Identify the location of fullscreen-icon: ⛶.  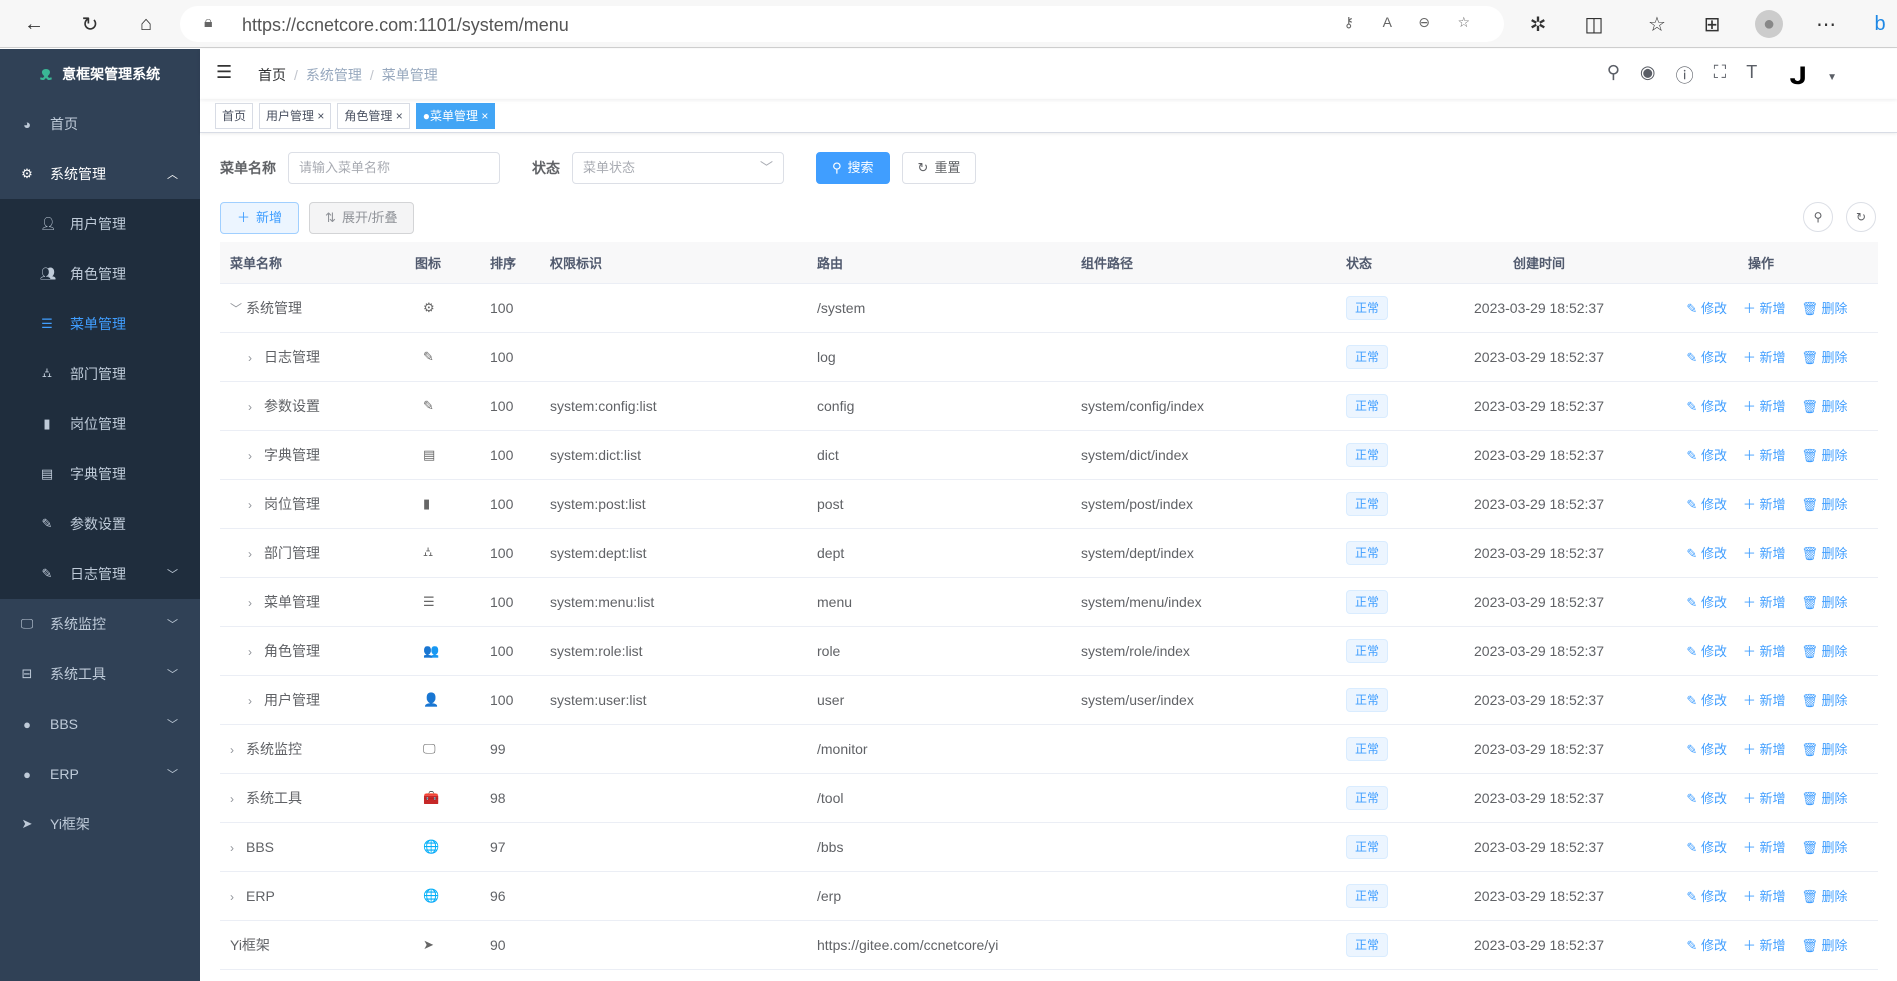
(1720, 72).